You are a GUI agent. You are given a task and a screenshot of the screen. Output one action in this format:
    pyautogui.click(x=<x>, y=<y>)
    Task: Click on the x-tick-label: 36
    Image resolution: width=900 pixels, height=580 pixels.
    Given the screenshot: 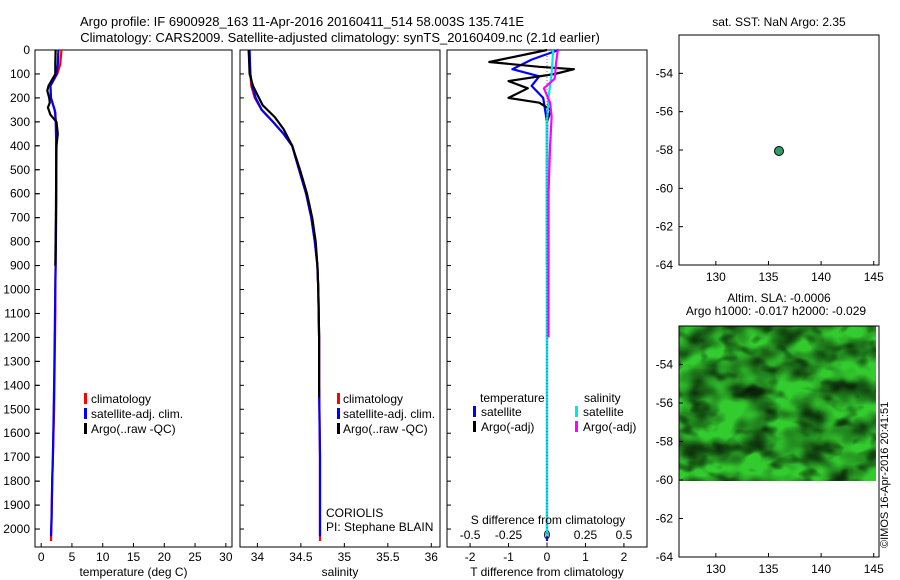 What is the action you would take?
    pyautogui.click(x=432, y=557)
    